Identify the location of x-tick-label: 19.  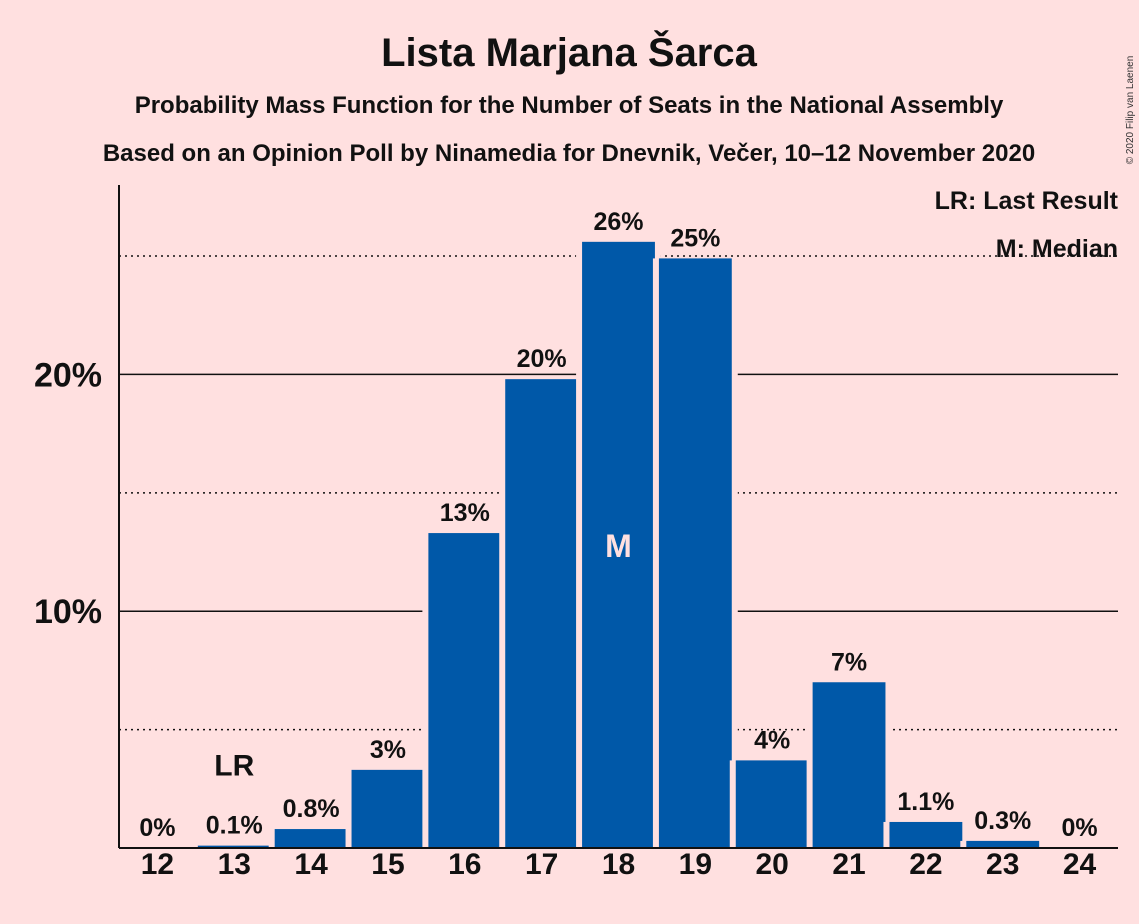
(695, 864).